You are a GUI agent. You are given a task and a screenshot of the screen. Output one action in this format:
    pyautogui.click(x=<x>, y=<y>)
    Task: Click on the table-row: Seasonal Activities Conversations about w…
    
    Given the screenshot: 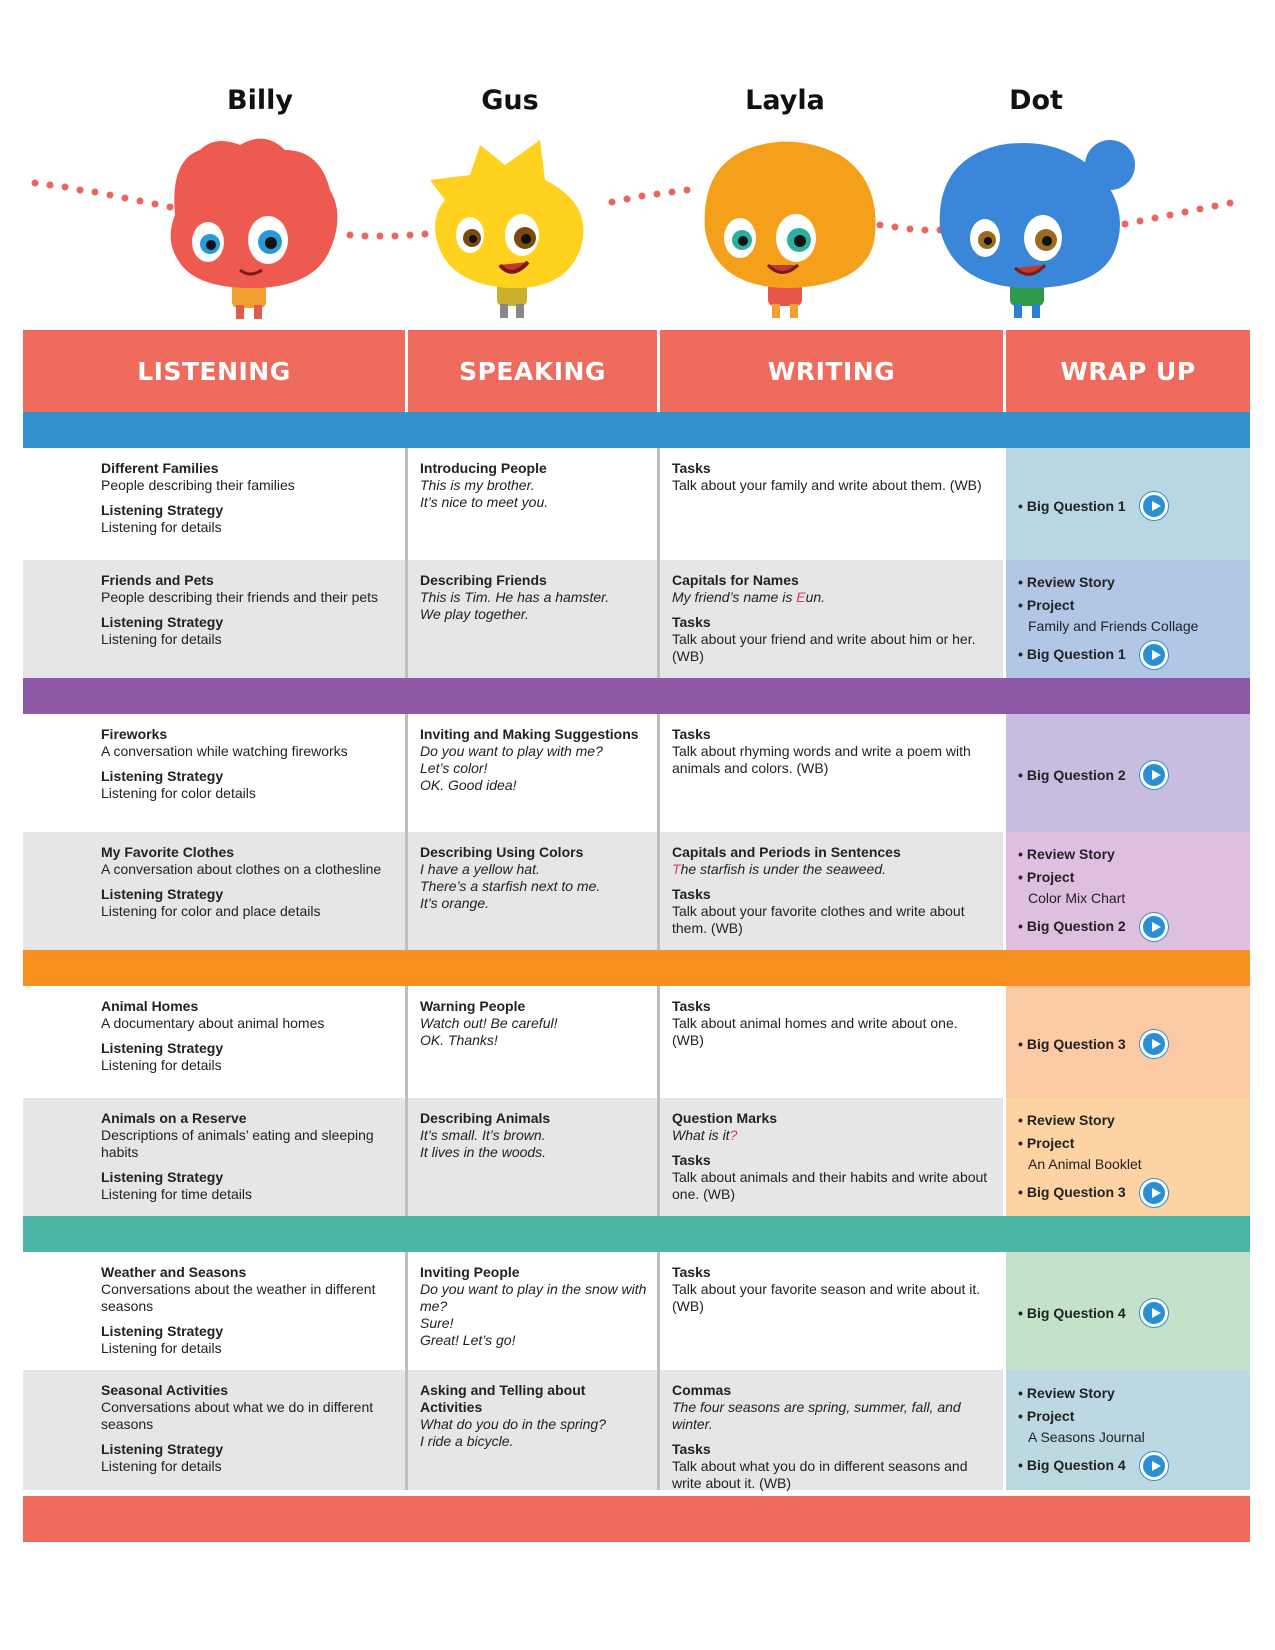 What is the action you would take?
    pyautogui.click(x=636, y=1430)
    